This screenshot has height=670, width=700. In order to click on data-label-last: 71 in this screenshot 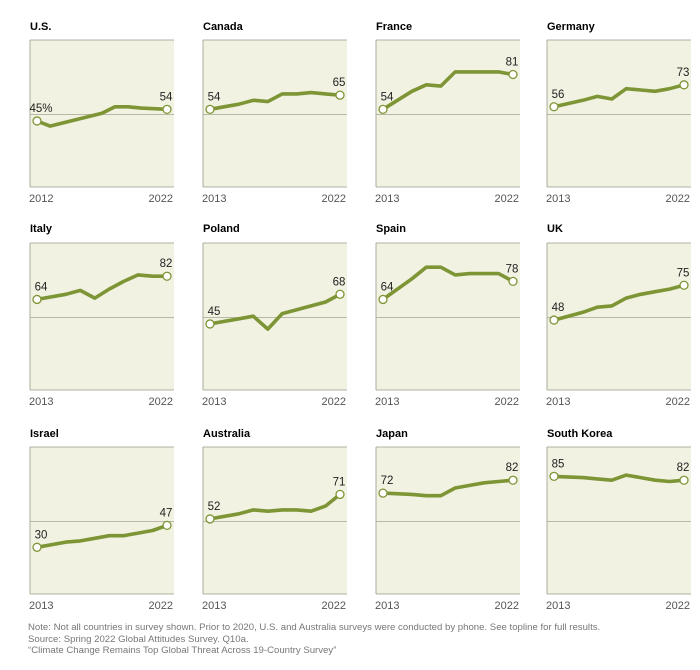, I will do `click(339, 482)`.